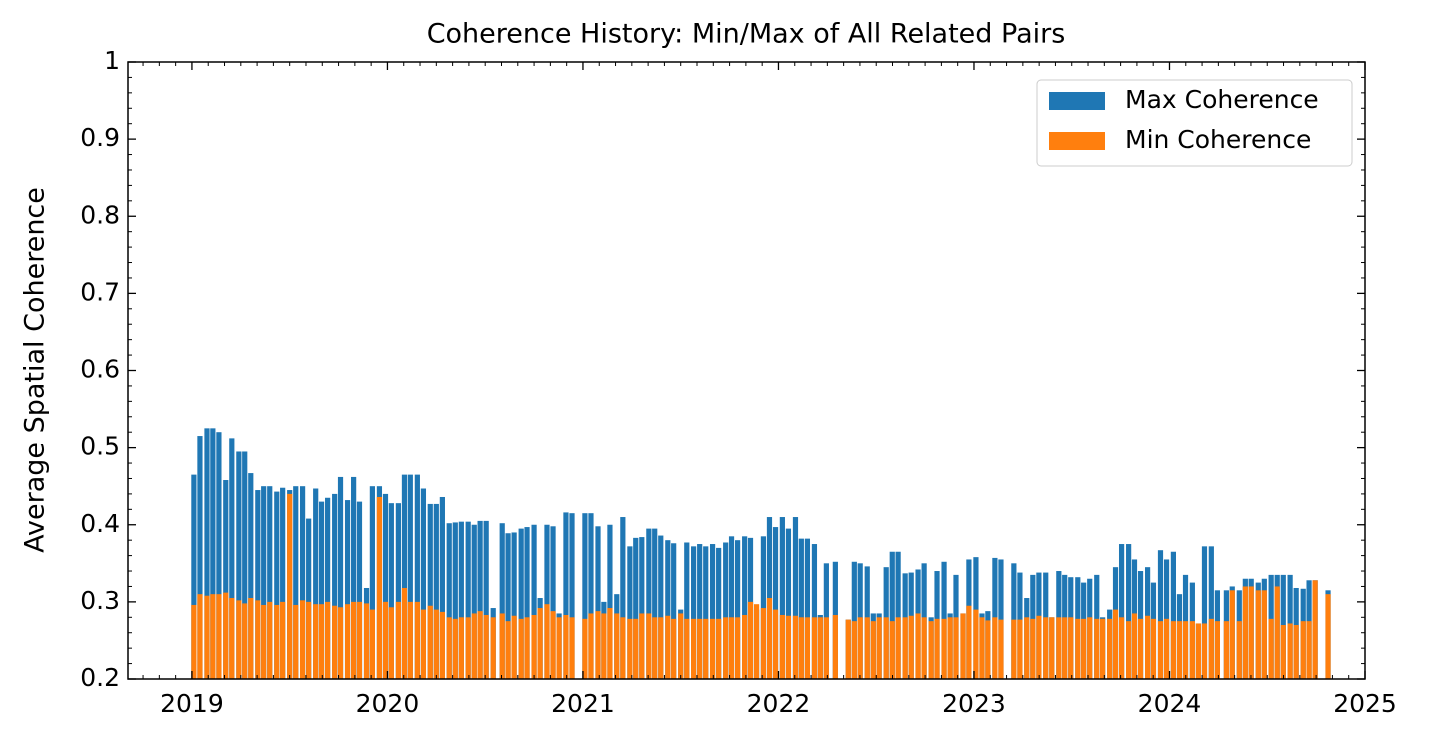 The width and height of the screenshot is (1429, 741). I want to click on y-tick-label: 0.6, so click(100, 369).